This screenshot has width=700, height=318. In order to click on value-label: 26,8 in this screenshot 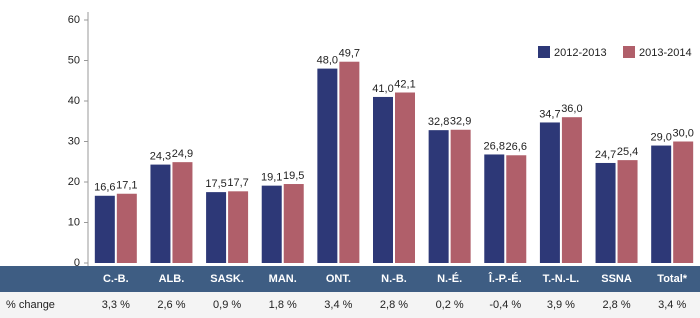, I will do `click(494, 146)`.